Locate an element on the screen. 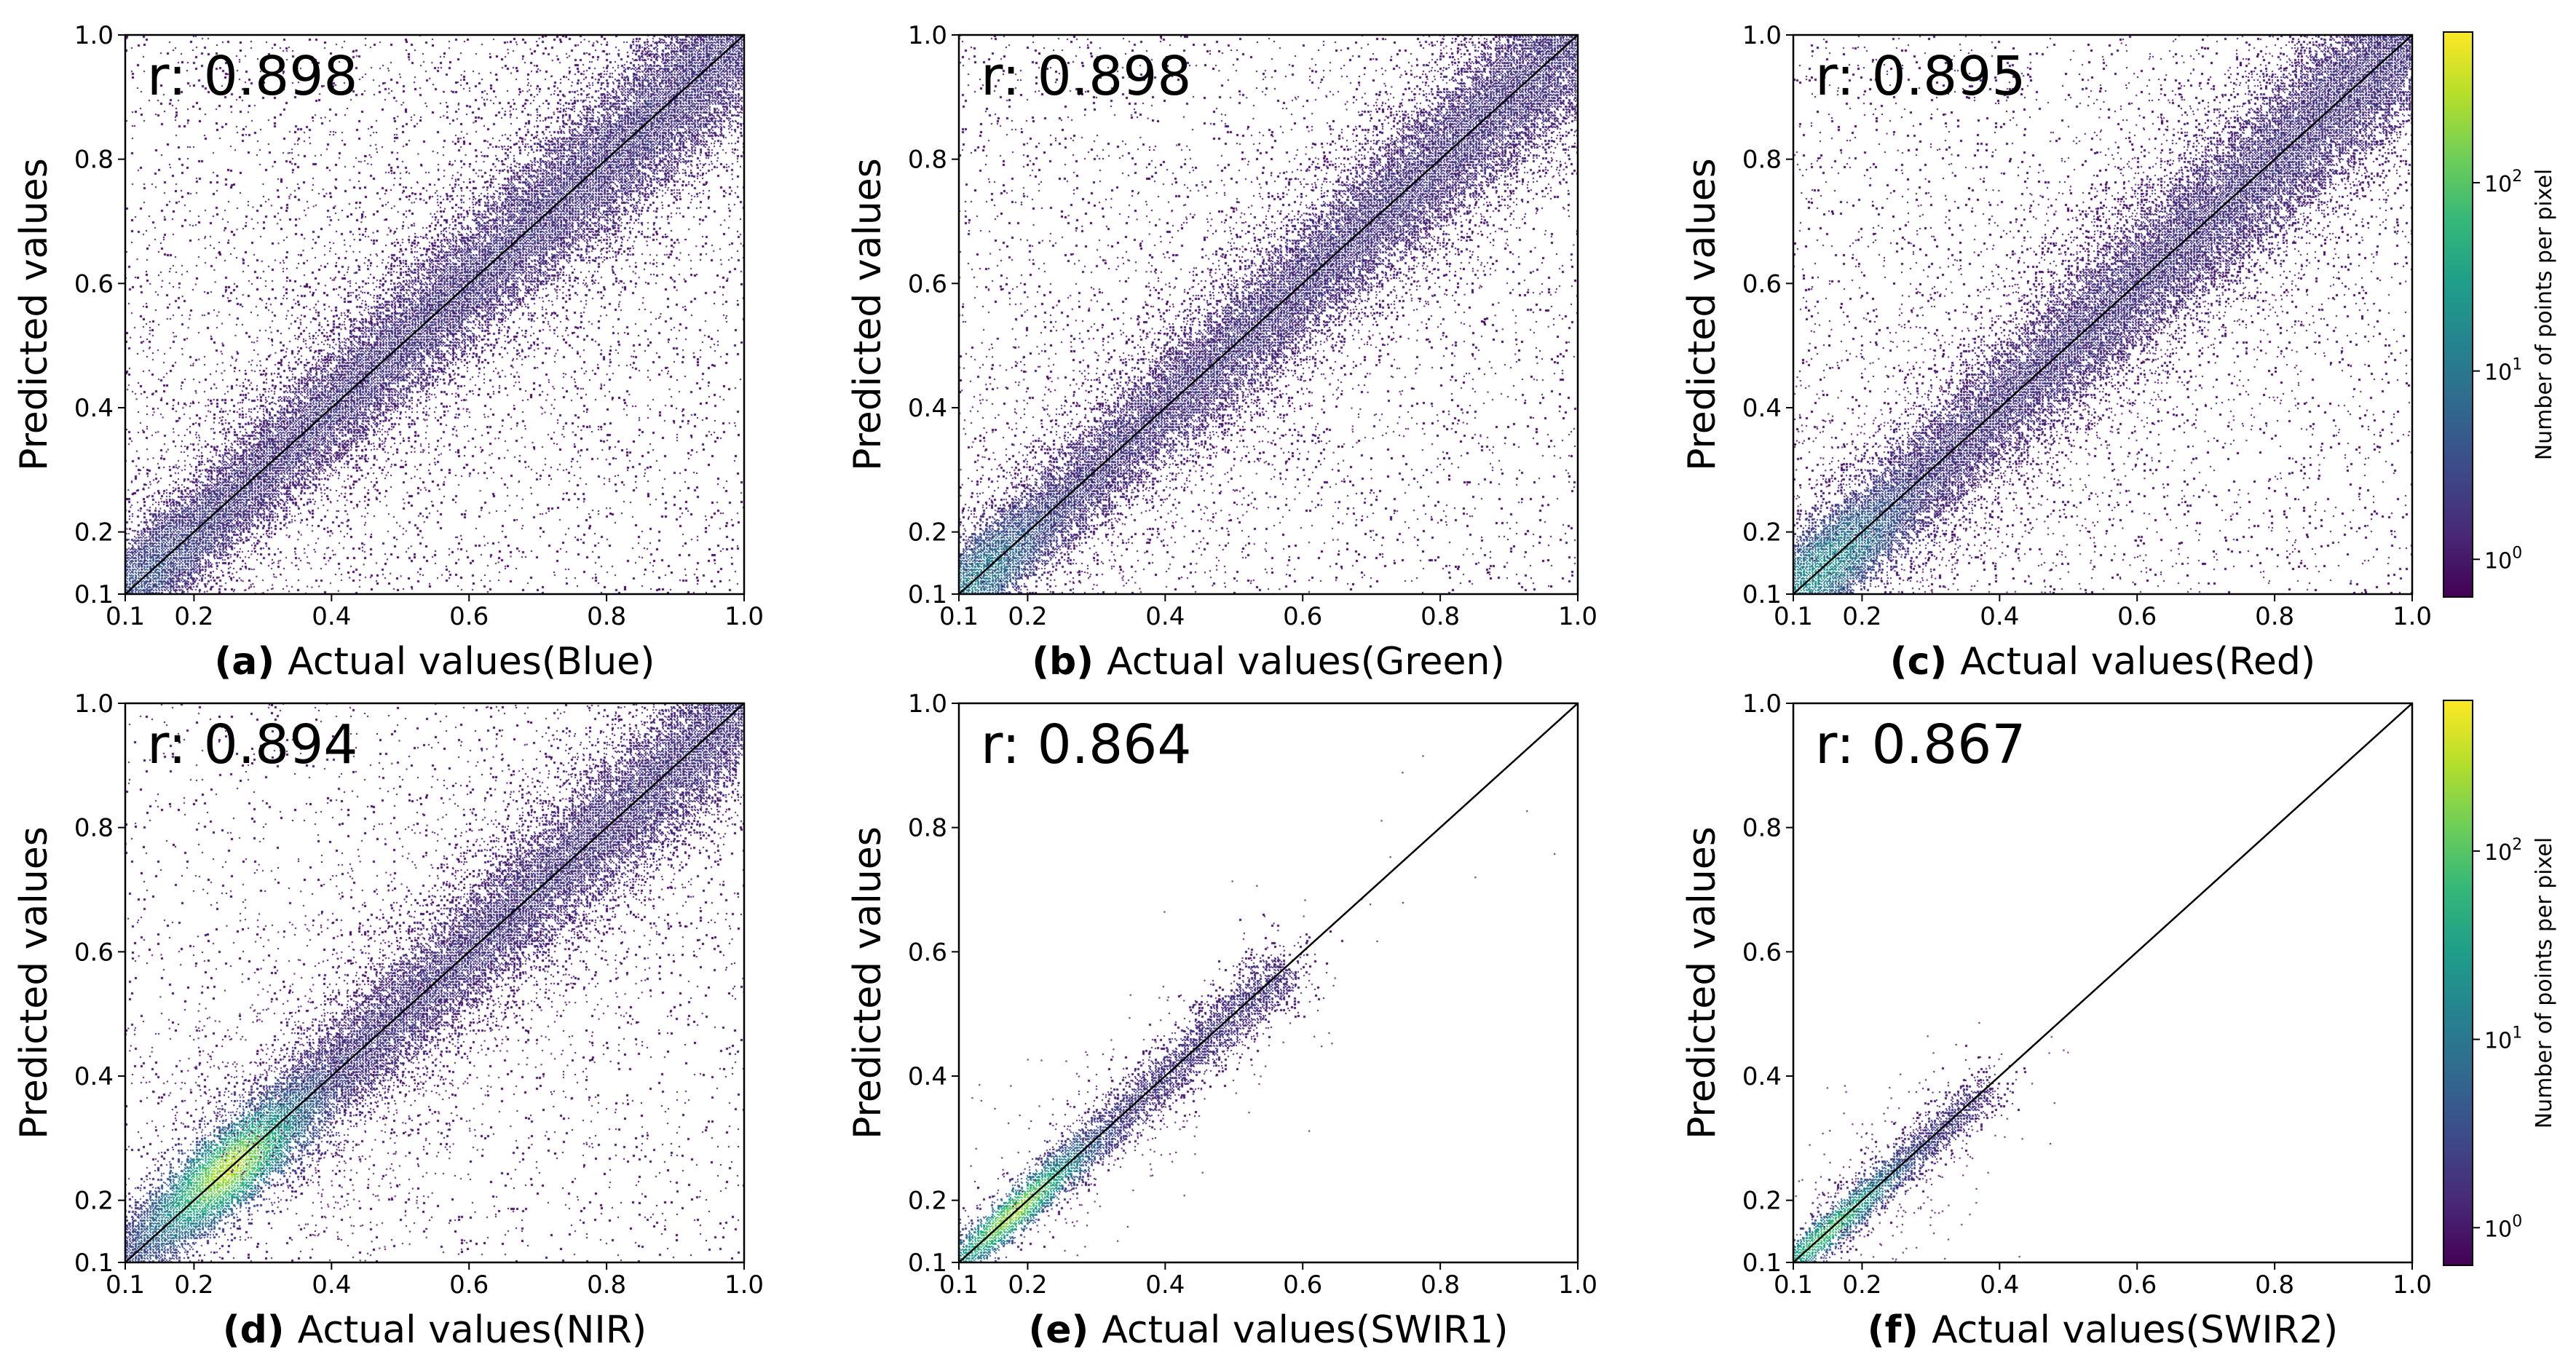 The image size is (2576, 1368). x-axis-label: (e) Actual values(SWIR1) is located at coordinates (1268, 1330).